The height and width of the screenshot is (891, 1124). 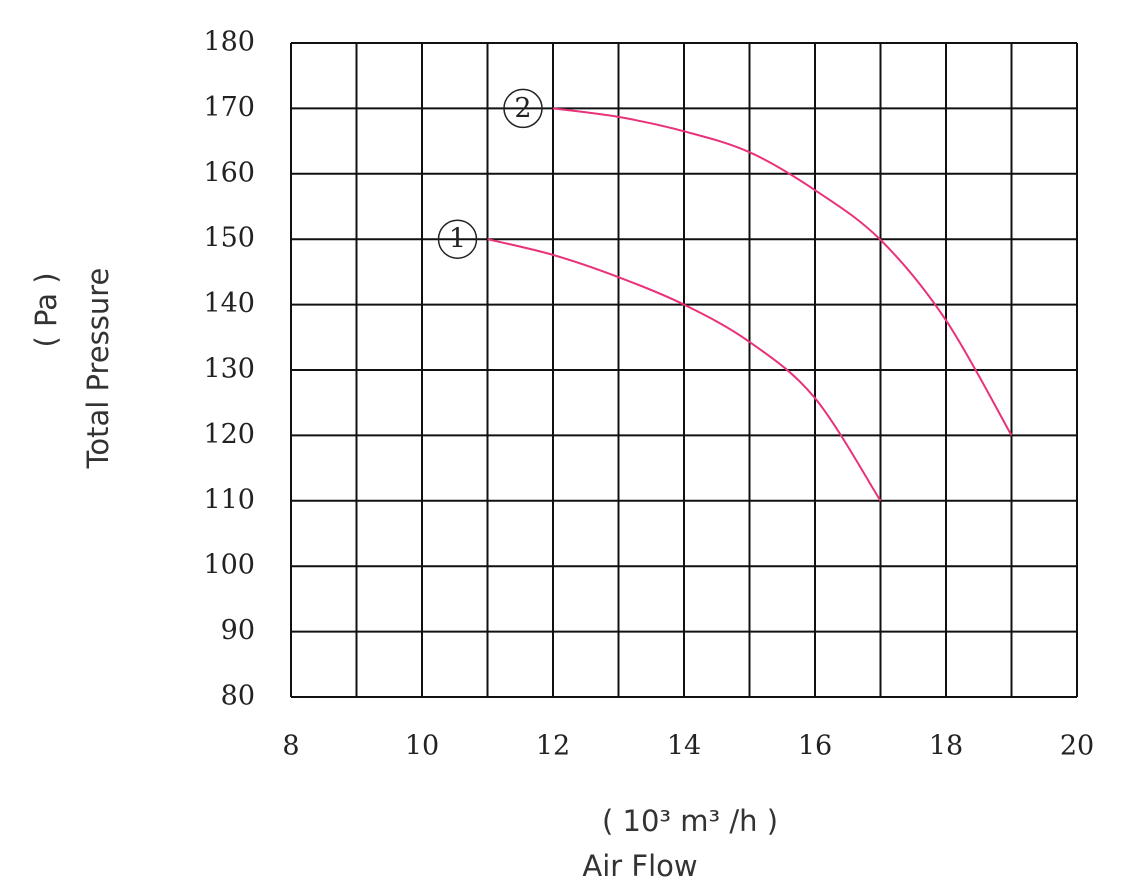 I want to click on x-axis-label: Air Flow, so click(x=639, y=866).